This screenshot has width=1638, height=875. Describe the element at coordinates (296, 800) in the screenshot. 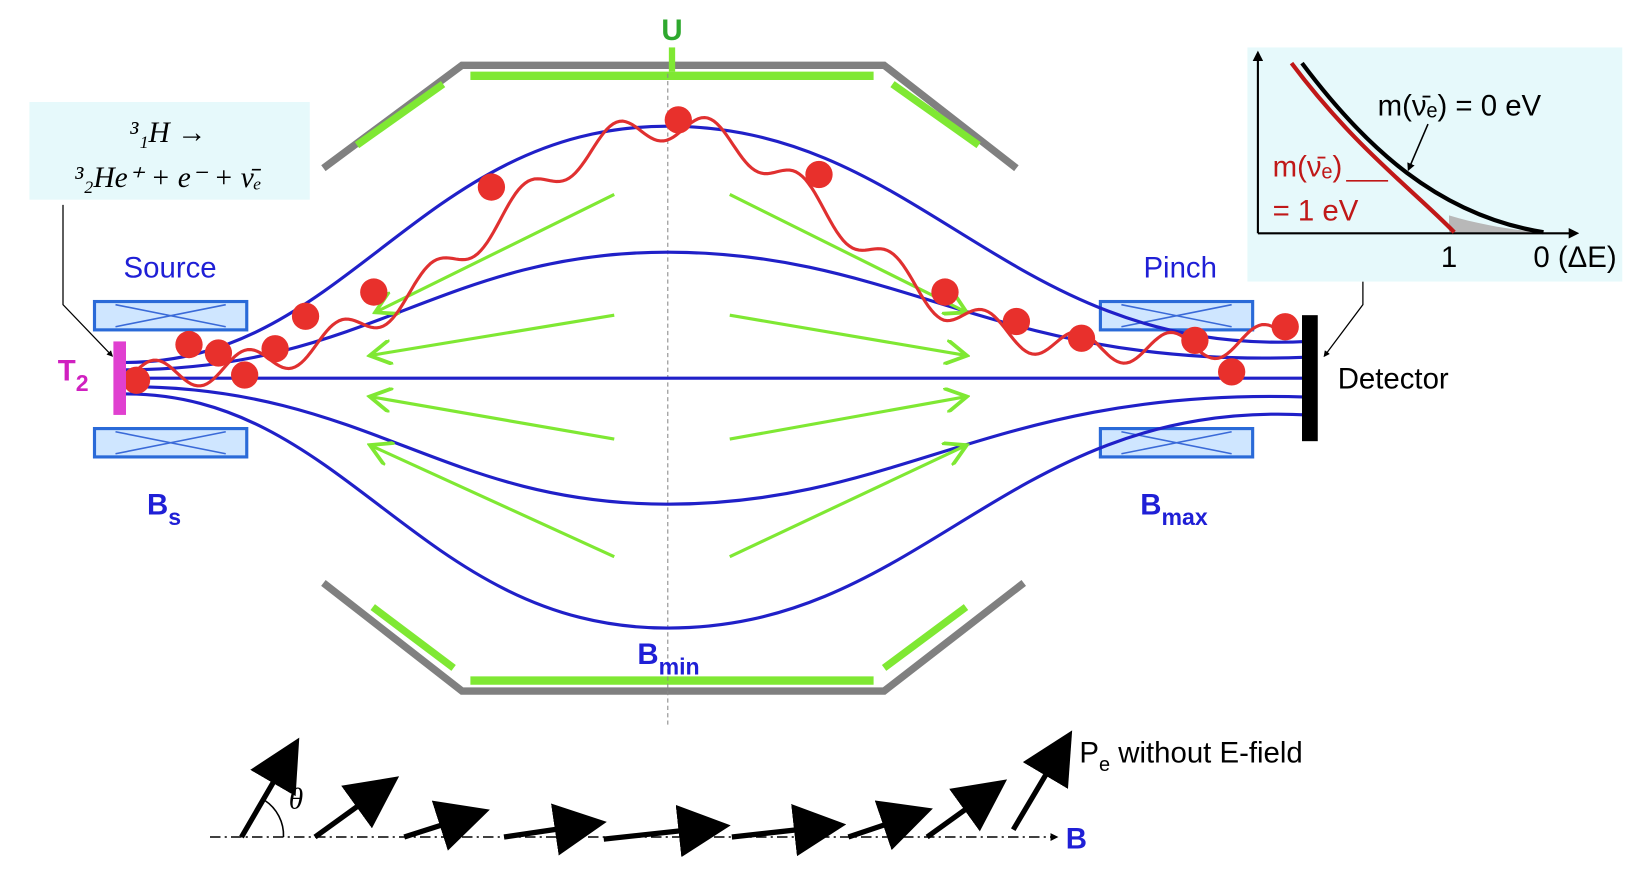

I see `angle-label: θ` at that location.